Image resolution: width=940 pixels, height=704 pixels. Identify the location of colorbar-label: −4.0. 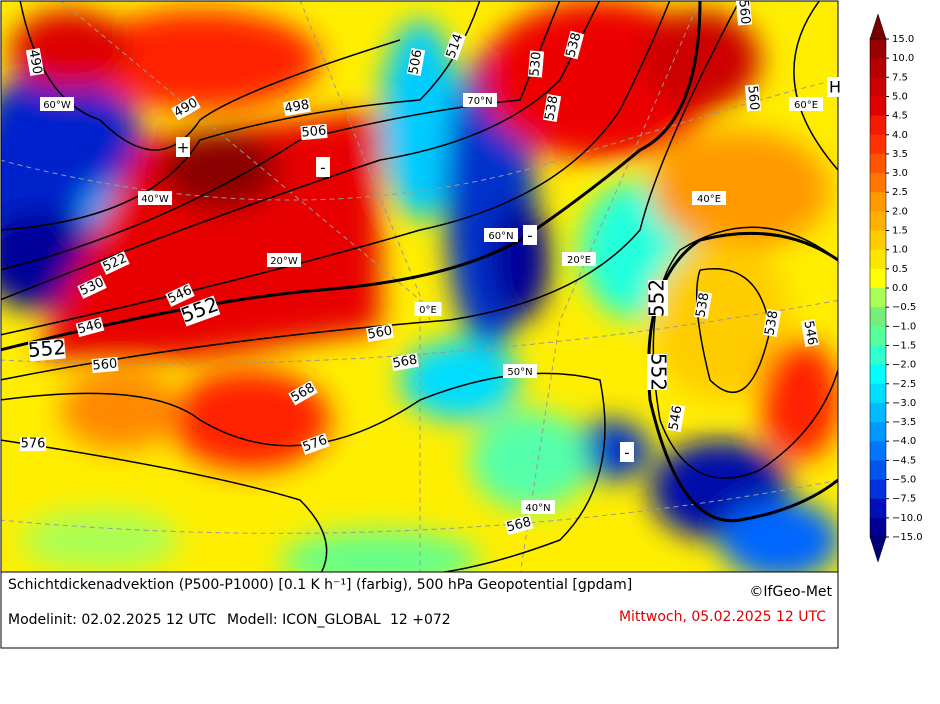
(904, 441).